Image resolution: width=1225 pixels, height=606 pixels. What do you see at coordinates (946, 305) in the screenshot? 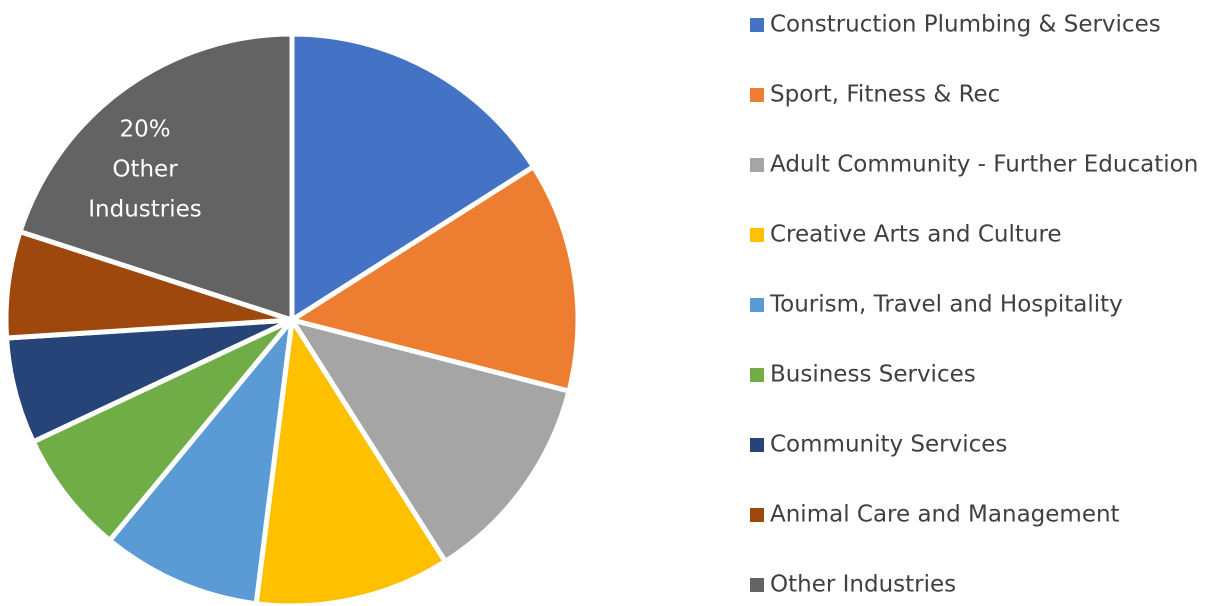
I see `legend-label: Tourism, Travel and Hospitality` at bounding box center [946, 305].